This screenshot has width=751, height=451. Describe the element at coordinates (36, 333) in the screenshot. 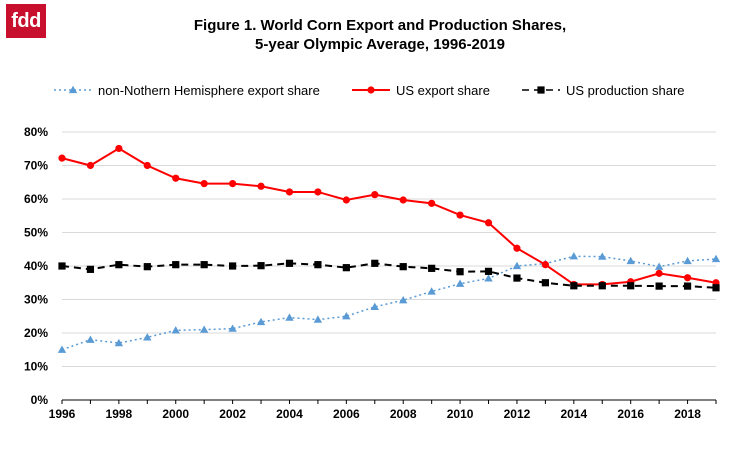

I see `y-tick-label: 20%` at that location.